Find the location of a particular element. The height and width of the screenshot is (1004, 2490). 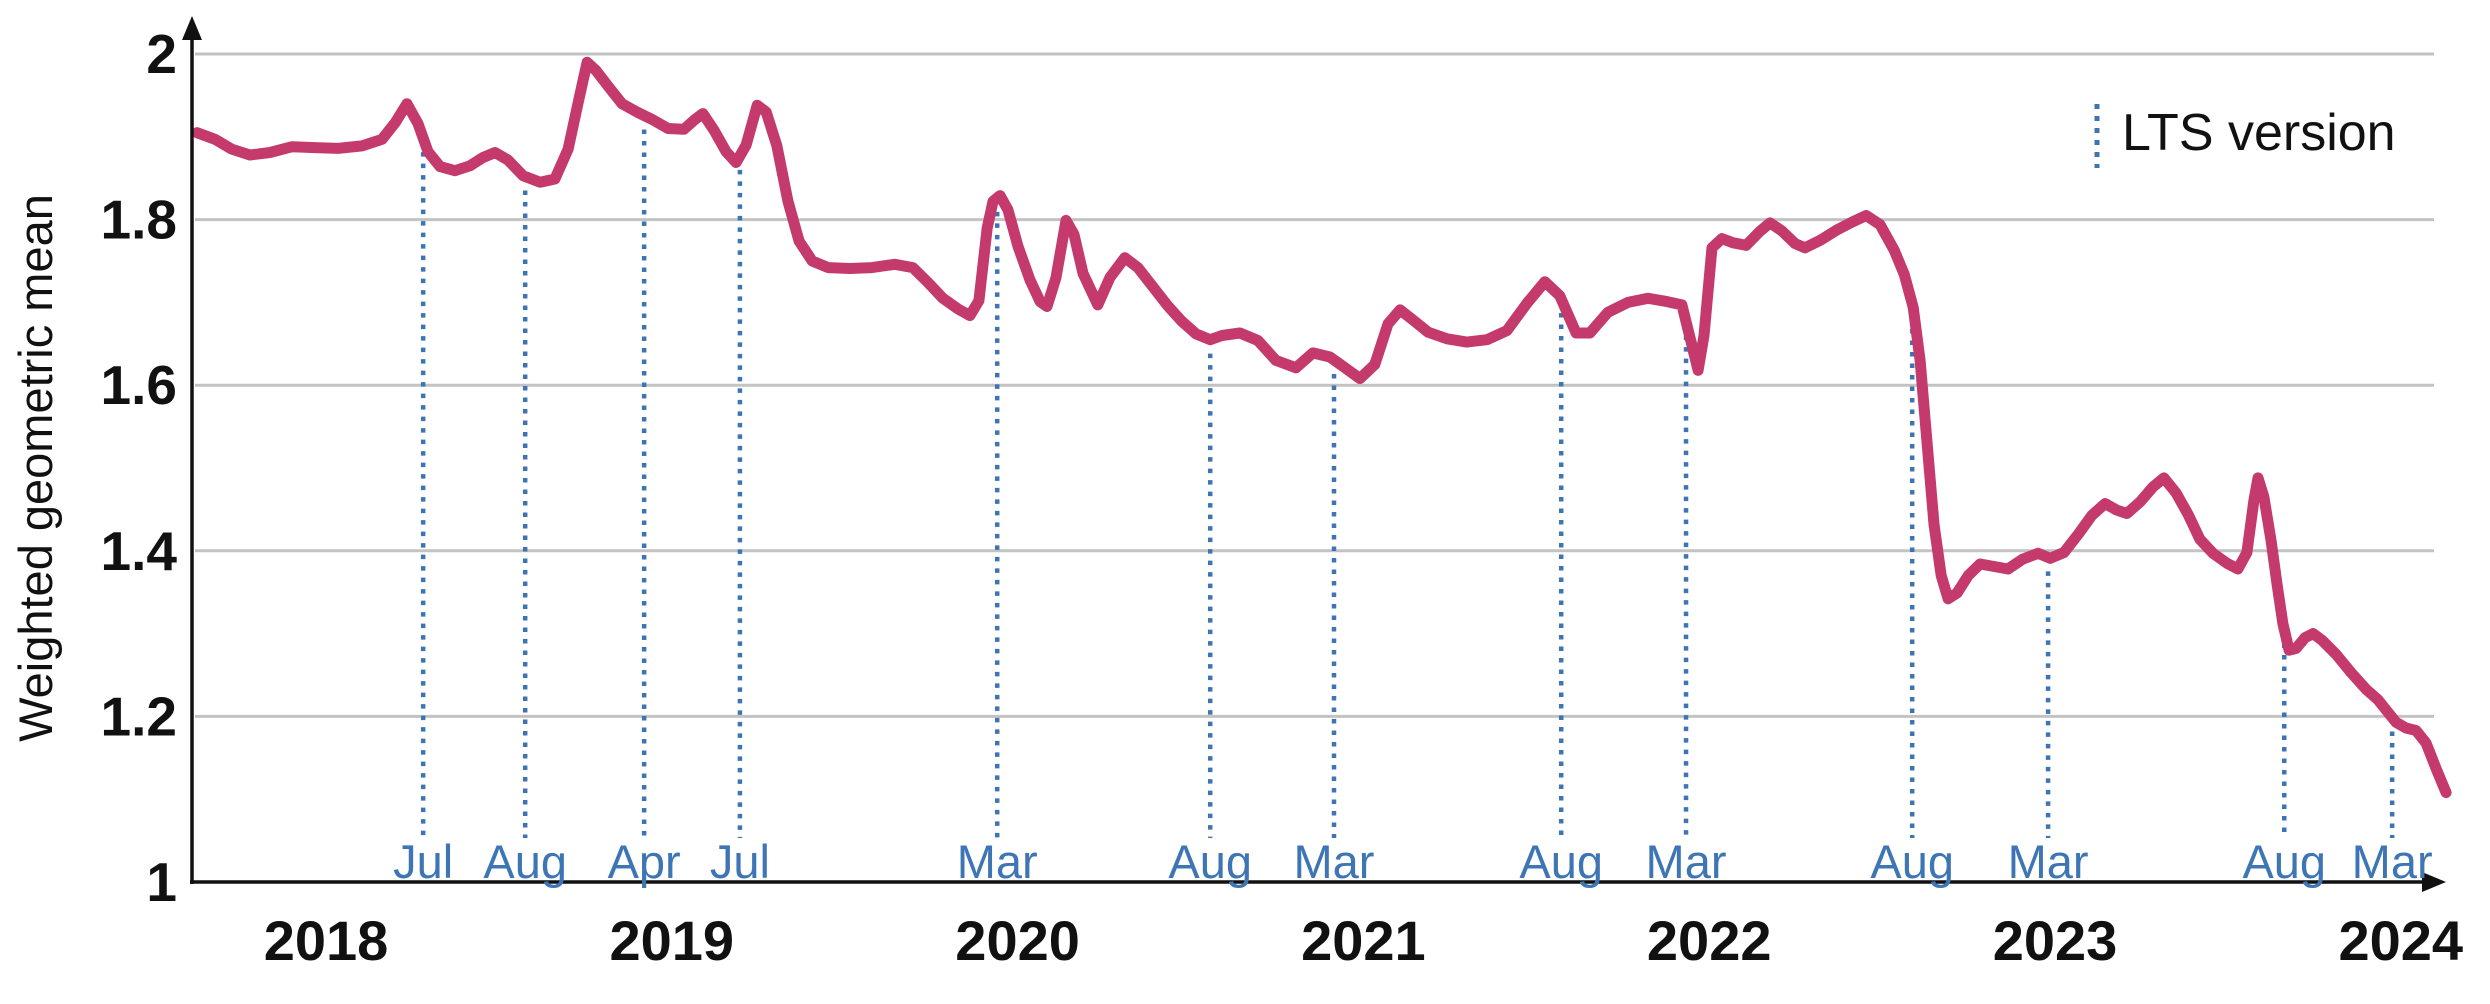

y-tick-labels-group: 2 1.8 1.6 1.4 1.2 1 is located at coordinates (139, 468).